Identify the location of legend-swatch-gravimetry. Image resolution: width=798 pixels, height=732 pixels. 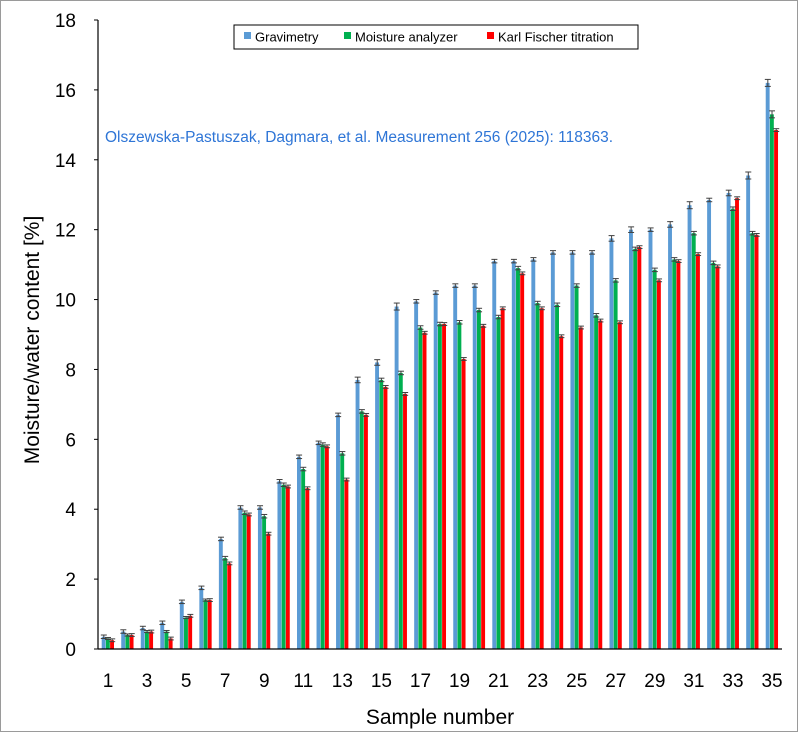
(247, 35).